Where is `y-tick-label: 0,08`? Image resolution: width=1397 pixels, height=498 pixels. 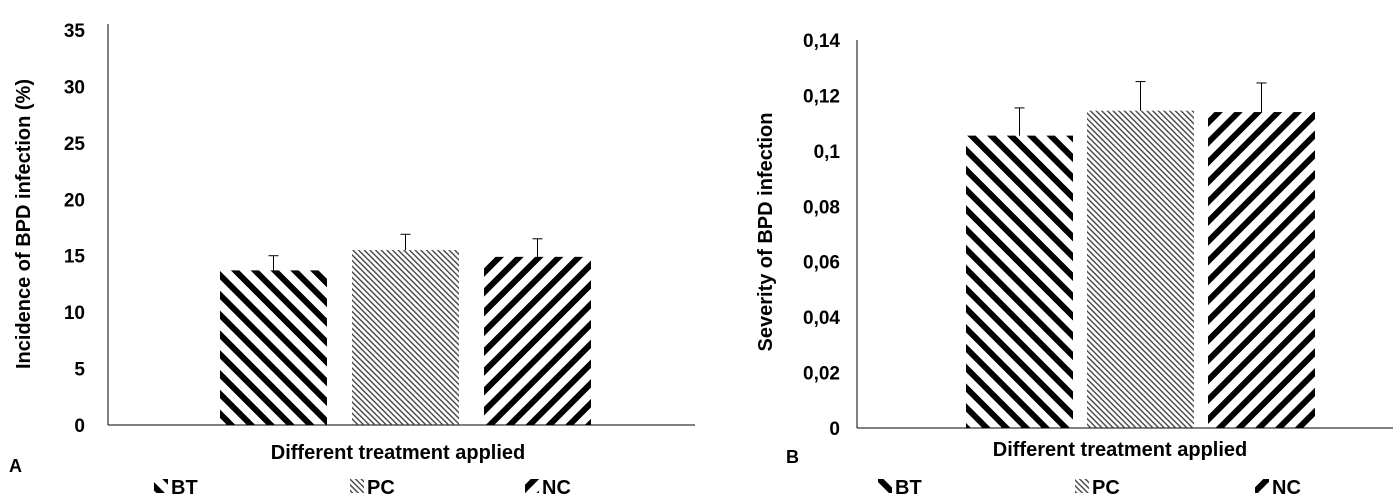 y-tick-label: 0,08 is located at coordinates (821, 207).